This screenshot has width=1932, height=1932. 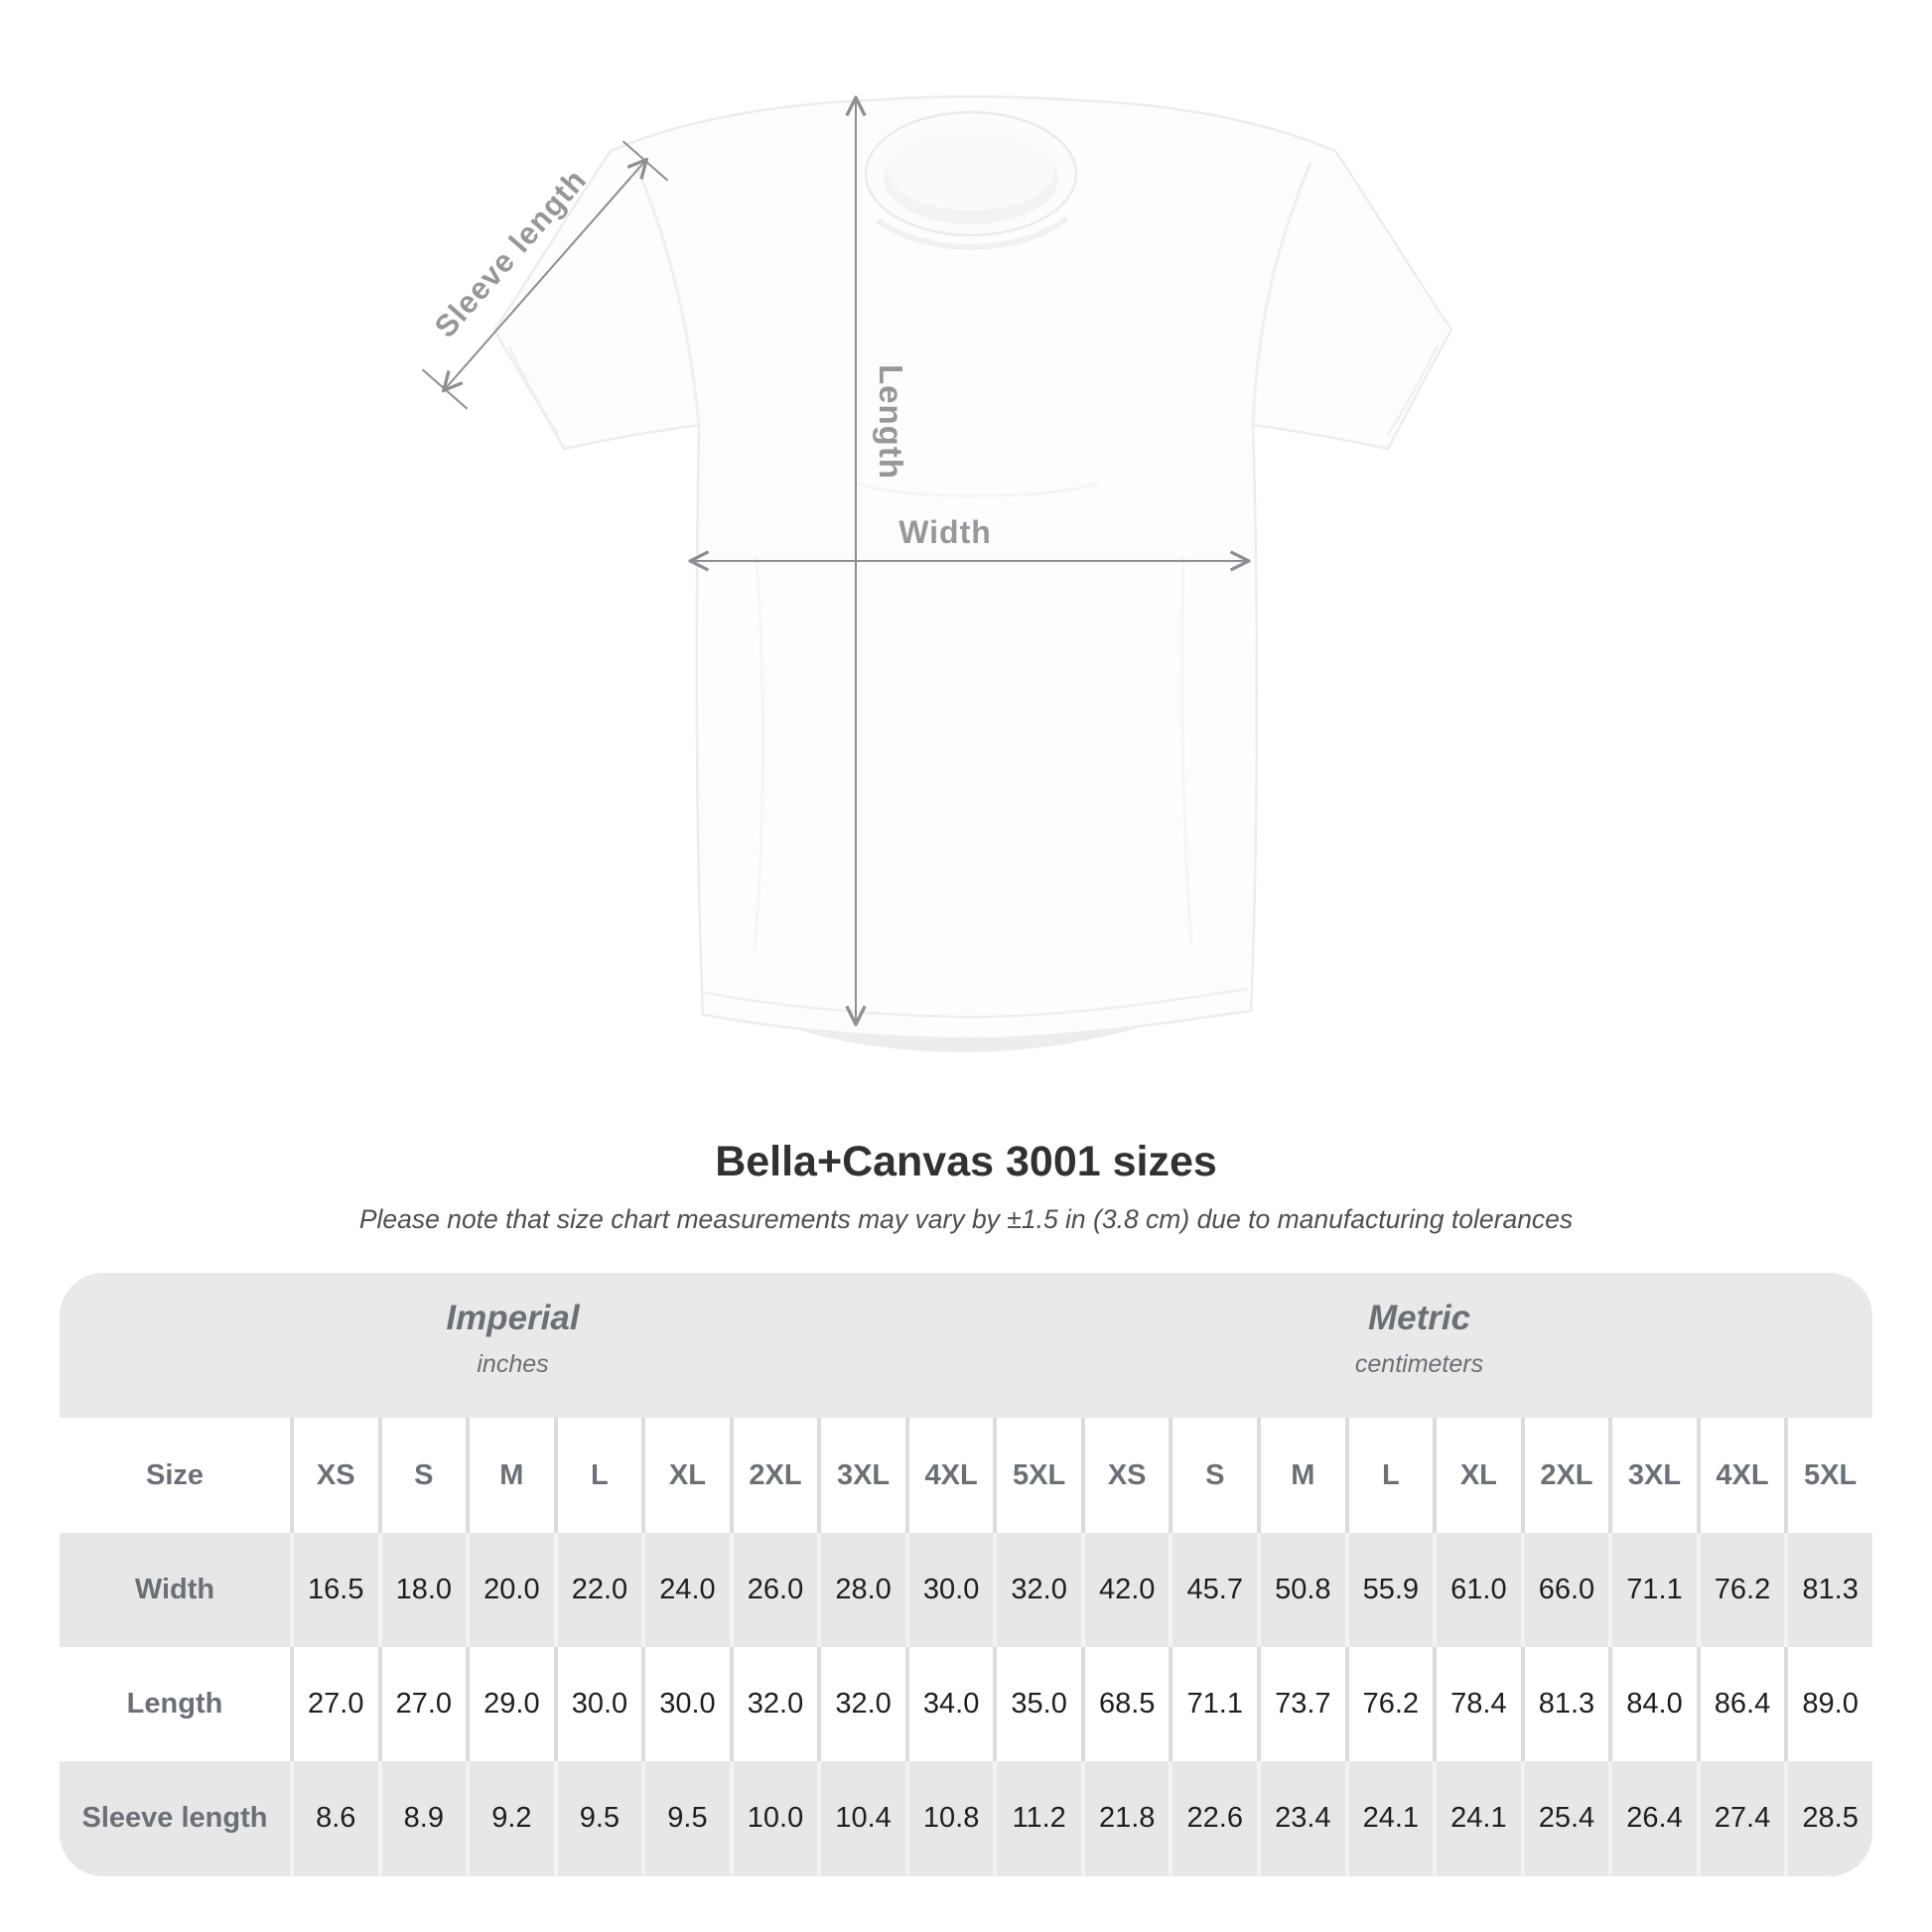 What do you see at coordinates (597, 1590) in the screenshot?
I see `imperial-value-cell: 22.0` at bounding box center [597, 1590].